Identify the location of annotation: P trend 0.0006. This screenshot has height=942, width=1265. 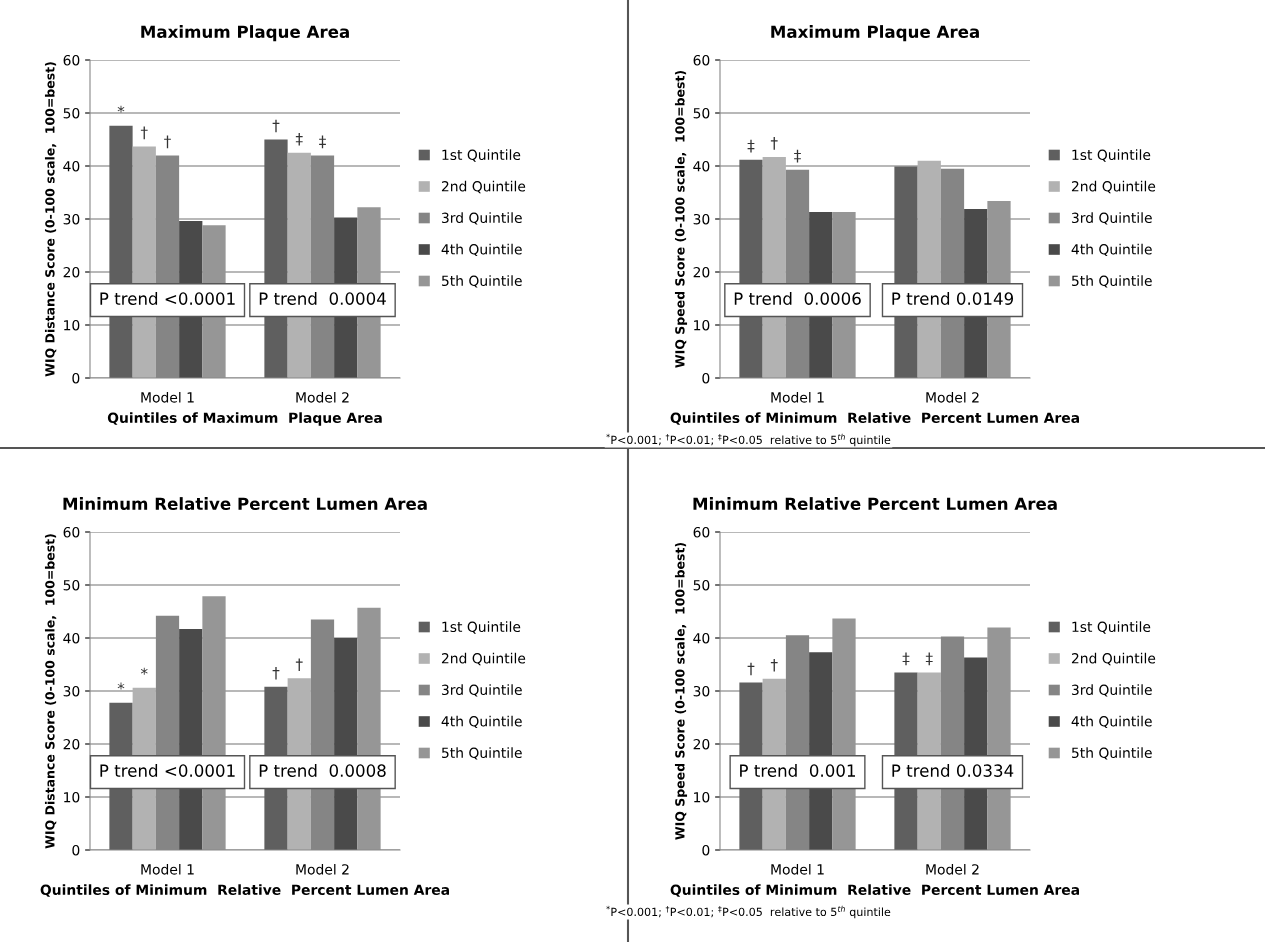
(797, 298).